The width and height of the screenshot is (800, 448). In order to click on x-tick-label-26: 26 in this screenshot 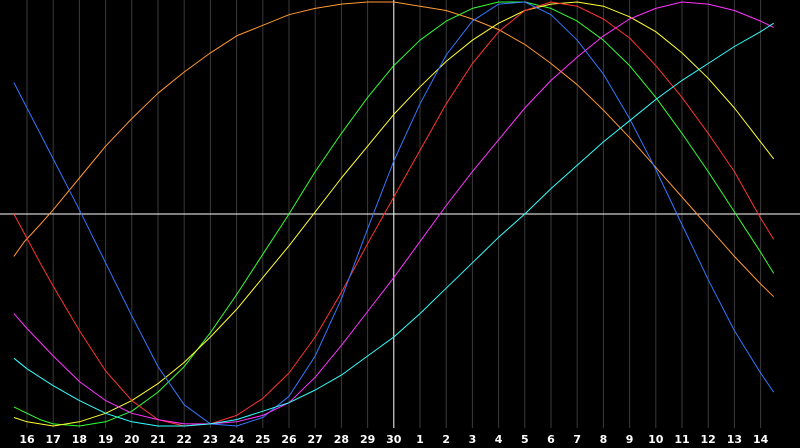, I will do `click(289, 439)`.